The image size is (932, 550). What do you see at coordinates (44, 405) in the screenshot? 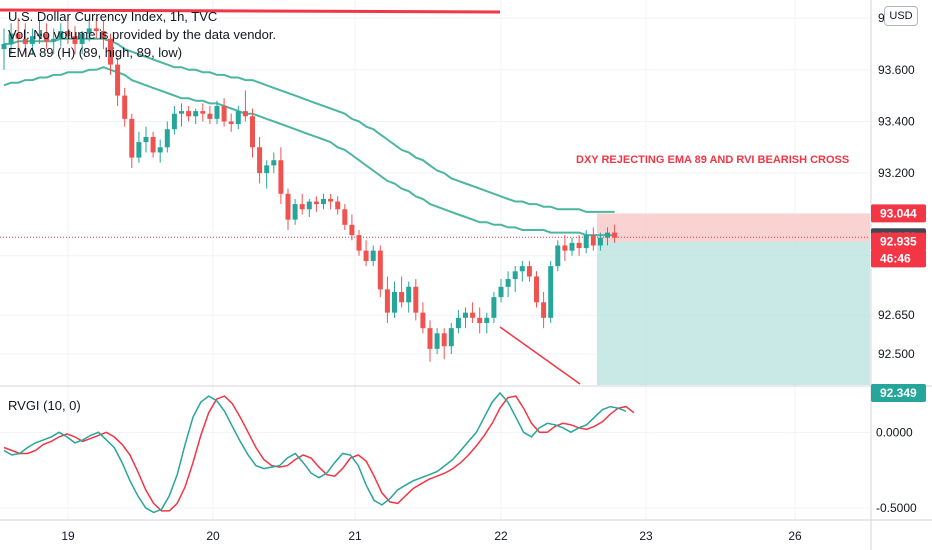
I see `rvgi-legend: RVGI (10, 0)` at bounding box center [44, 405].